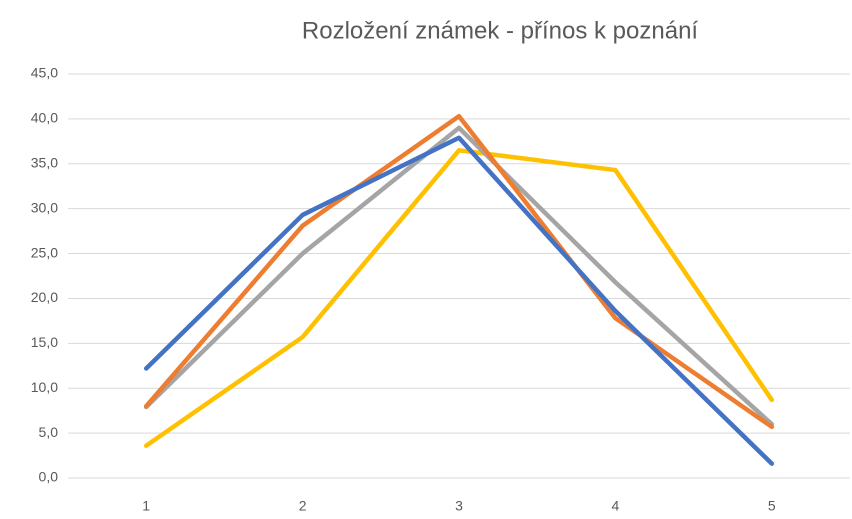  What do you see at coordinates (49, 477) in the screenshot?
I see `y-tick-label: 0,0` at bounding box center [49, 477].